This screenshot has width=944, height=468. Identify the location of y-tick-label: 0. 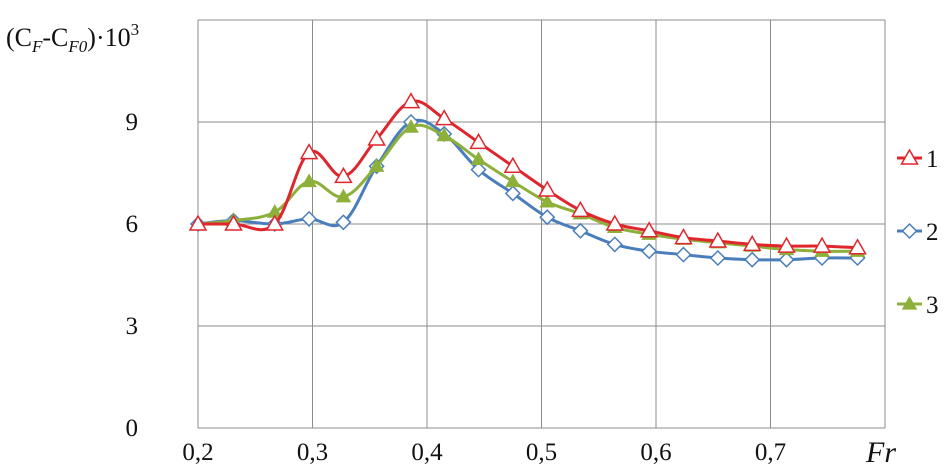
(132, 428).